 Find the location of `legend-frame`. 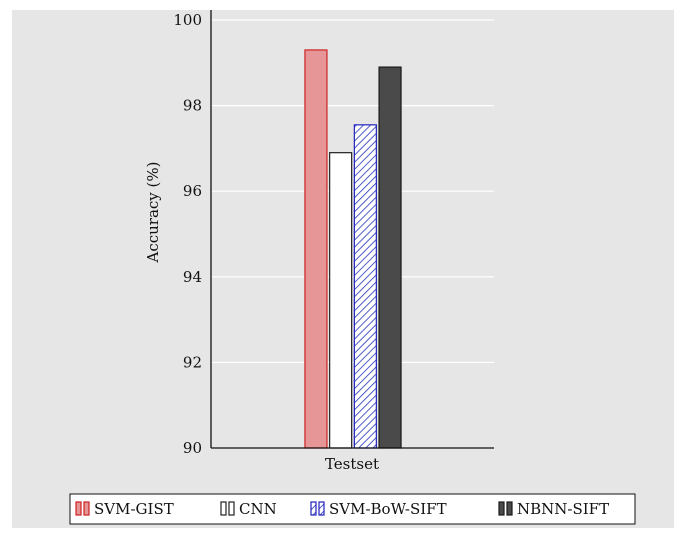

legend-frame is located at coordinates (352, 509).